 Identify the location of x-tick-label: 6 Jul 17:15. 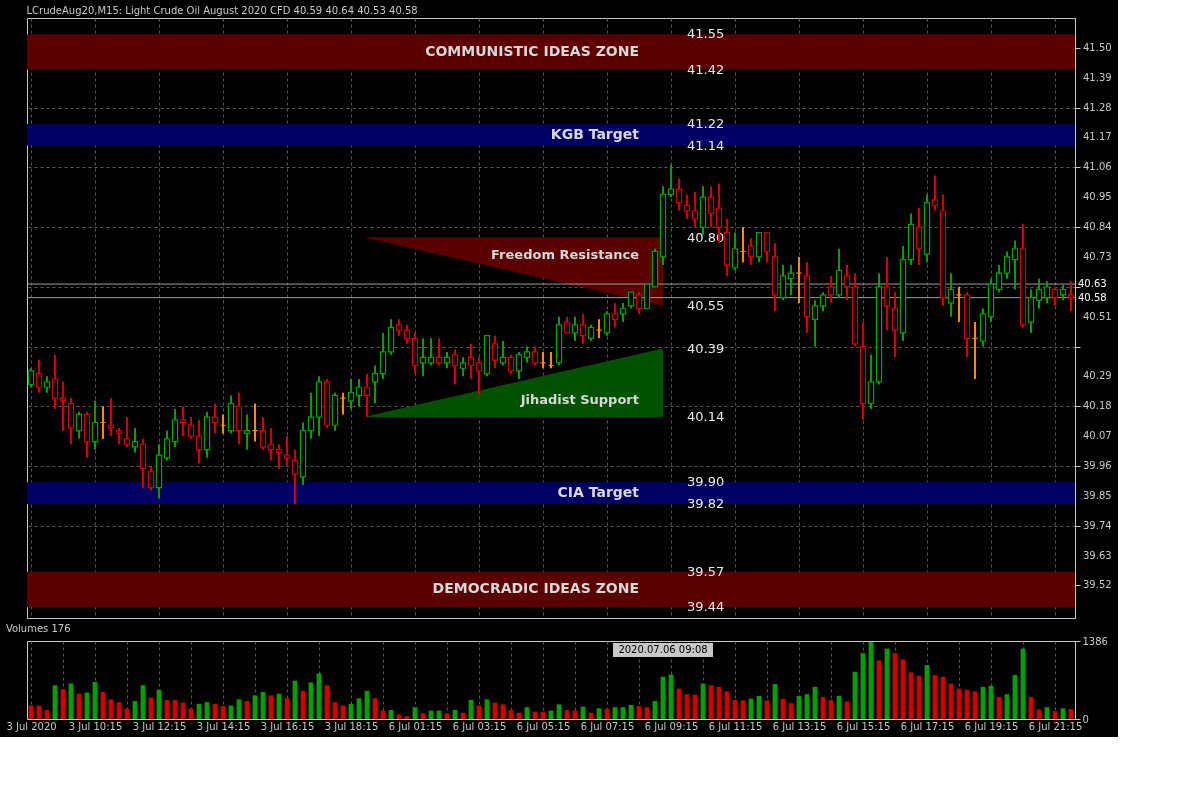
(927, 726).